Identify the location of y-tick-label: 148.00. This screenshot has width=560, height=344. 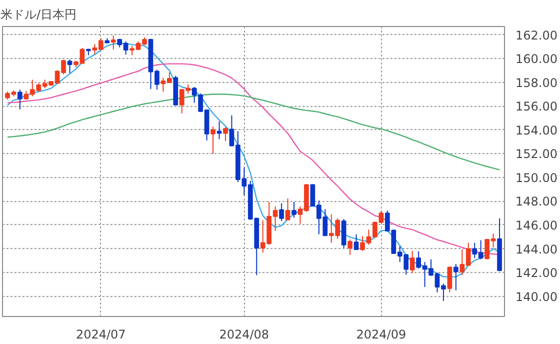
(537, 201).